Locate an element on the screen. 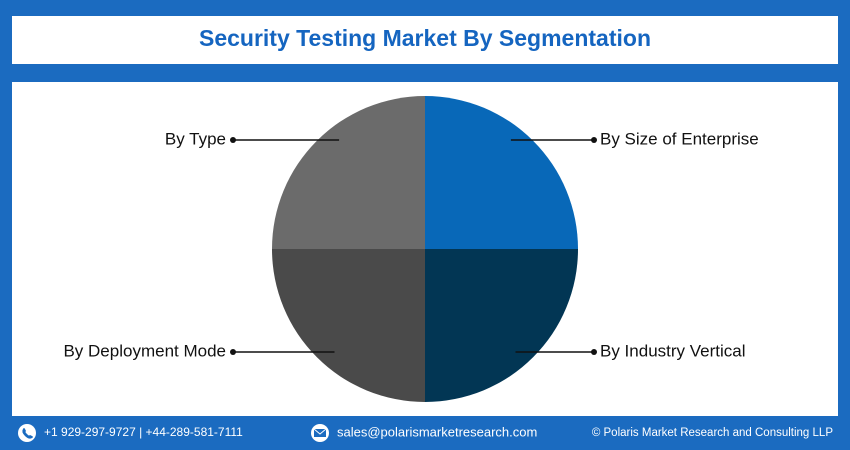 Image resolution: width=850 pixels, height=450 pixels. phone-icon is located at coordinates (27, 433).